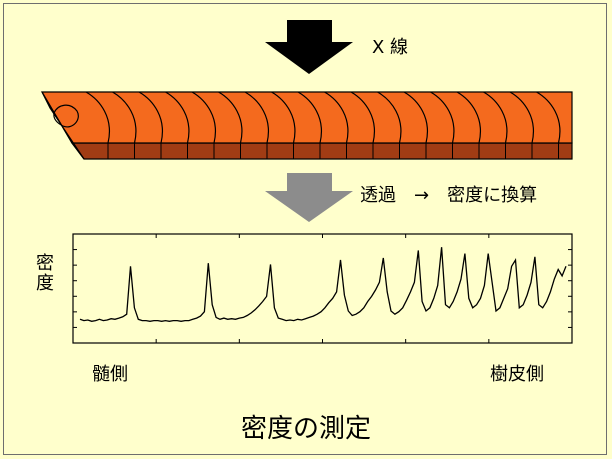 Image resolution: width=612 pixels, height=459 pixels. Describe the element at coordinates (43, 273) in the screenshot. I see `density-axis-label: 密度` at that location.